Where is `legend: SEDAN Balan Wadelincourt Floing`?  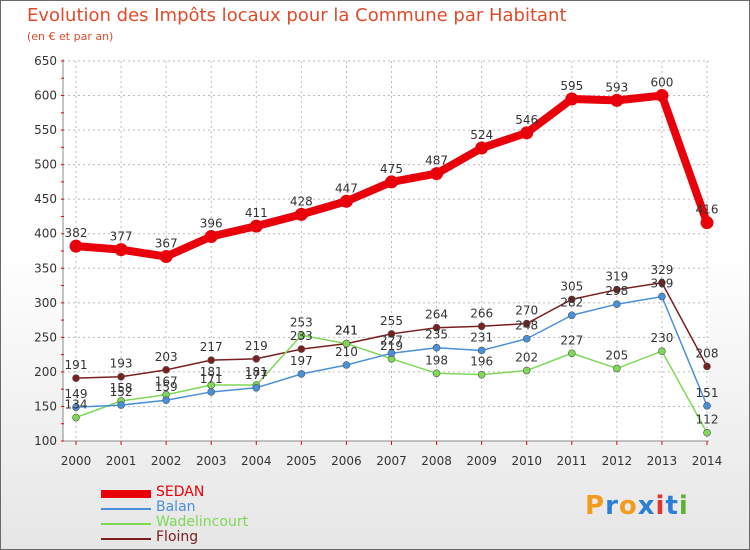 legend: SEDAN Balan Wadelincourt Floing is located at coordinates (201, 515).